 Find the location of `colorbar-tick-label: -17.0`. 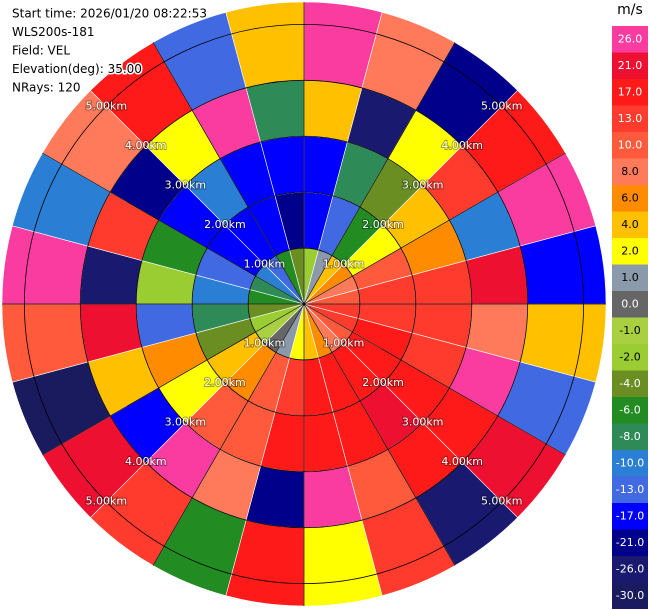

colorbar-tick-label: -17.0 is located at coordinates (630, 515).